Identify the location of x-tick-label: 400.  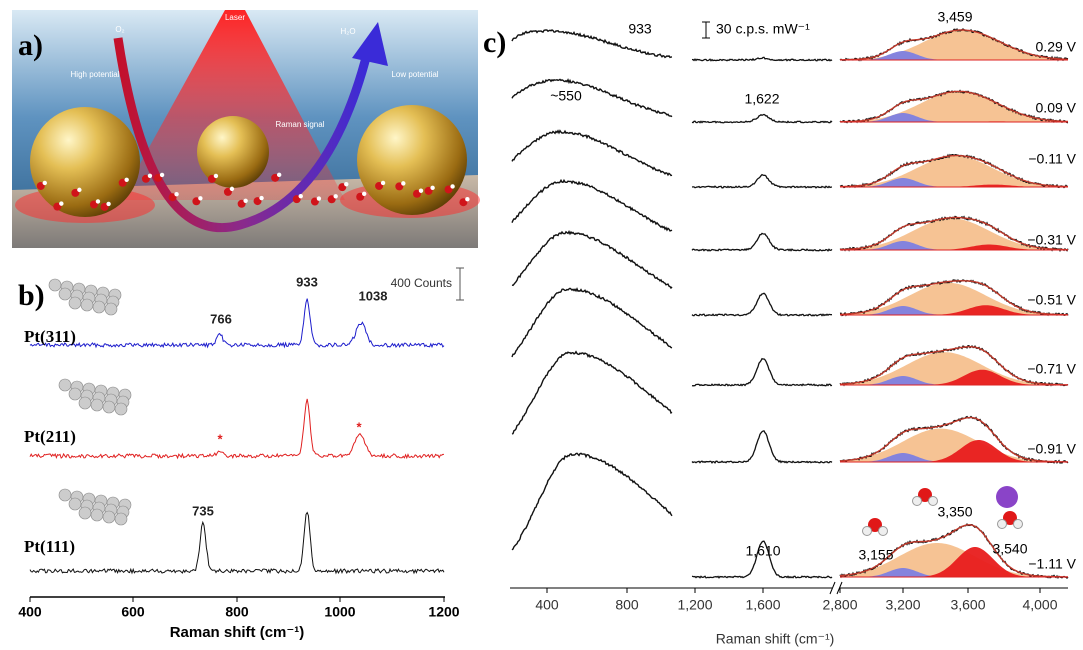
(547, 605).